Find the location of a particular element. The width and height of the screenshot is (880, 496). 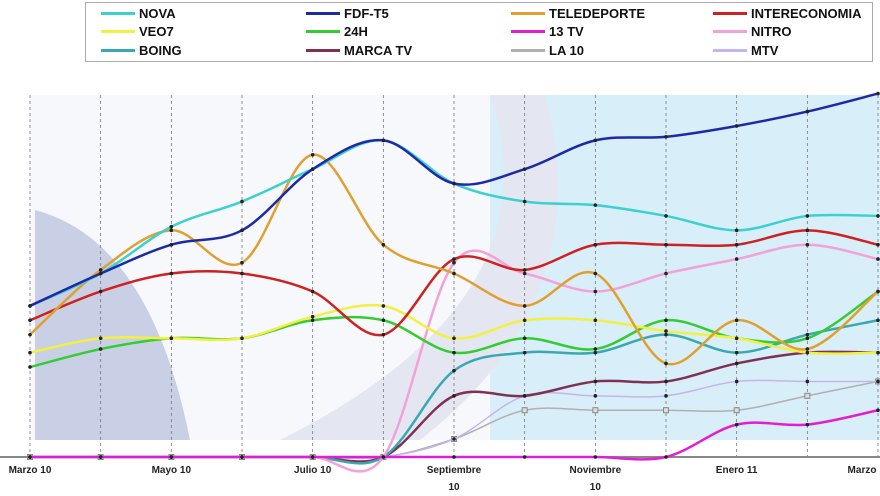

x-tick-label: Julio 10 is located at coordinates (313, 470).